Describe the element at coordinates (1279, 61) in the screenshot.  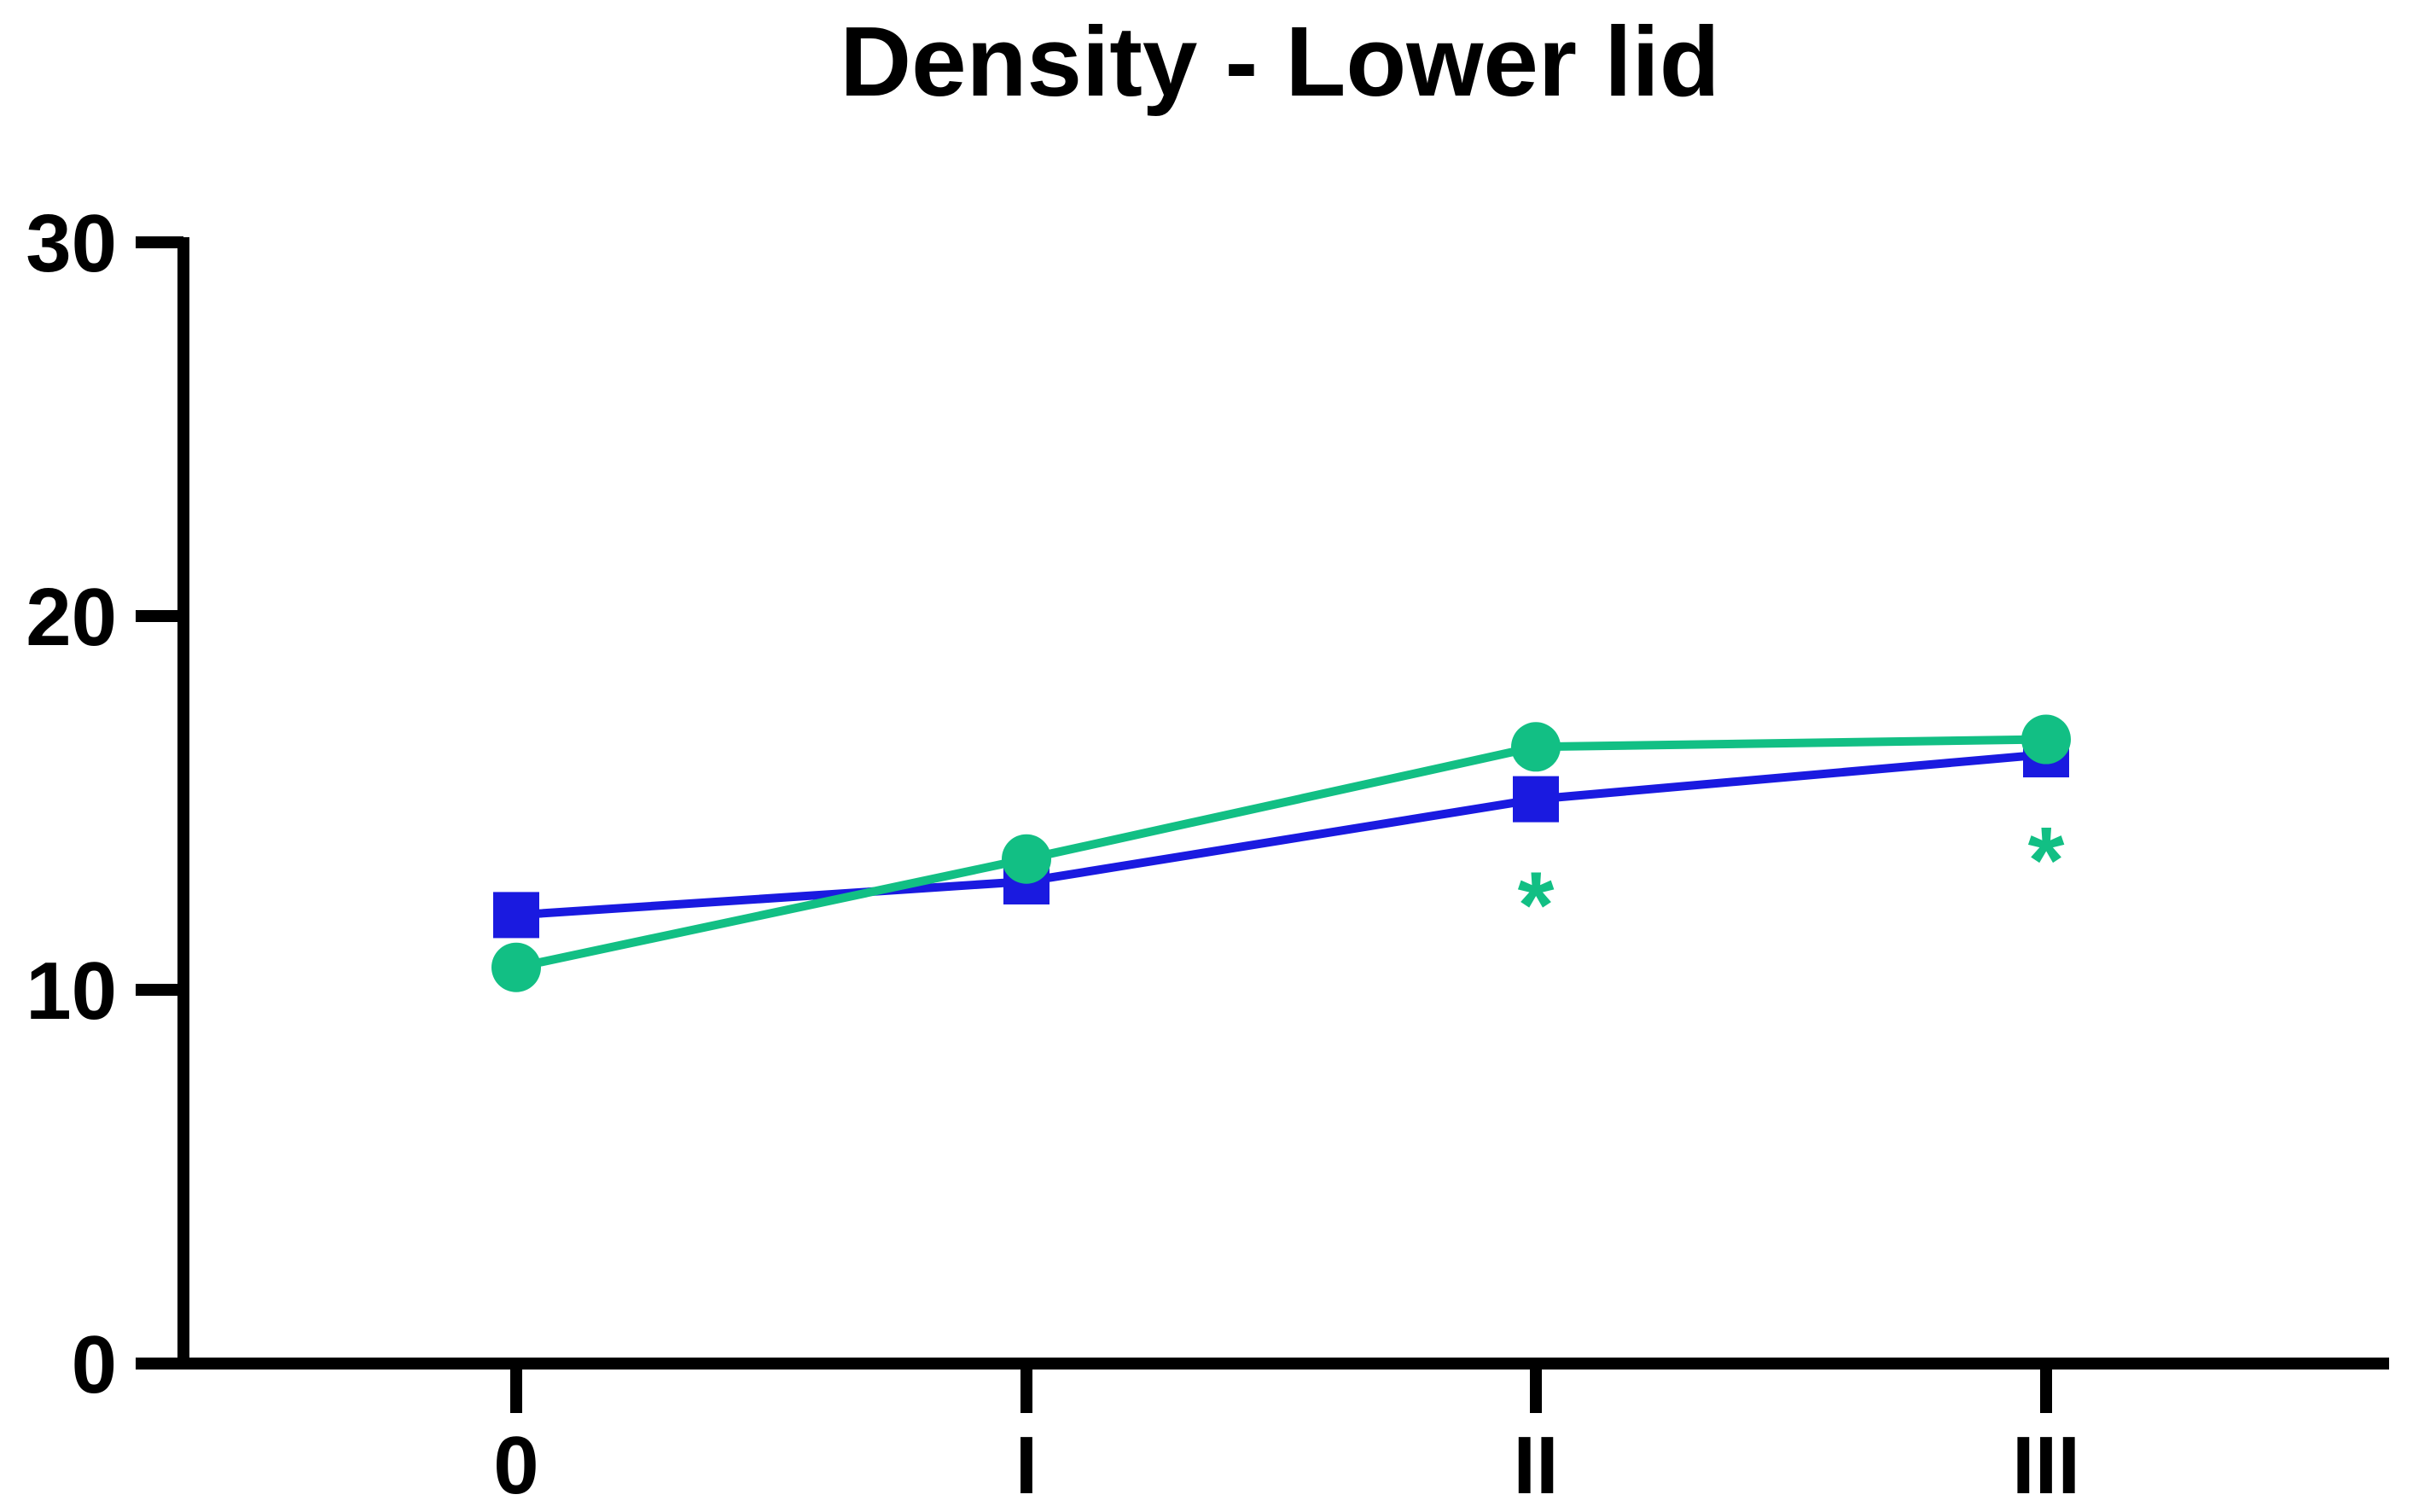
I see `chart-title: Density - Lower lid` at that location.